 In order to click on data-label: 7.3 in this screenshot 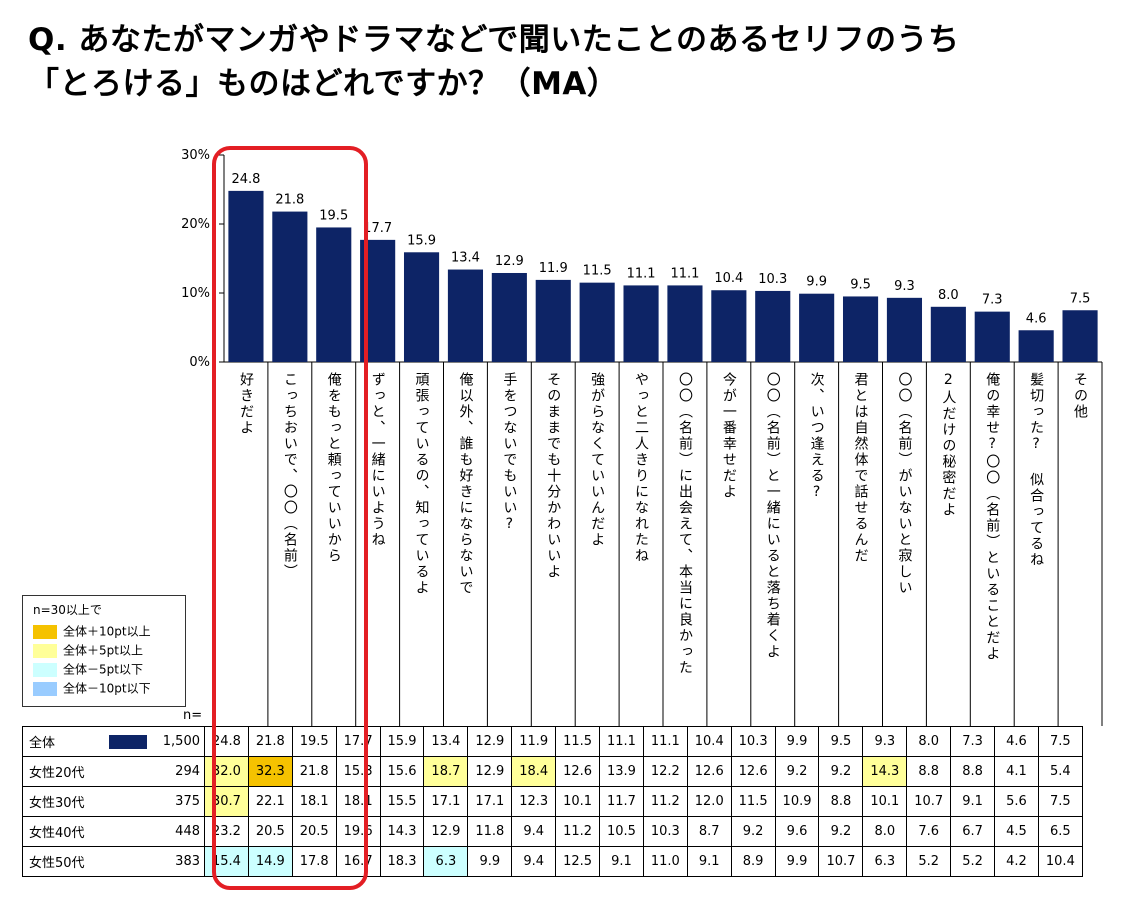, I will do `click(992, 300)`.